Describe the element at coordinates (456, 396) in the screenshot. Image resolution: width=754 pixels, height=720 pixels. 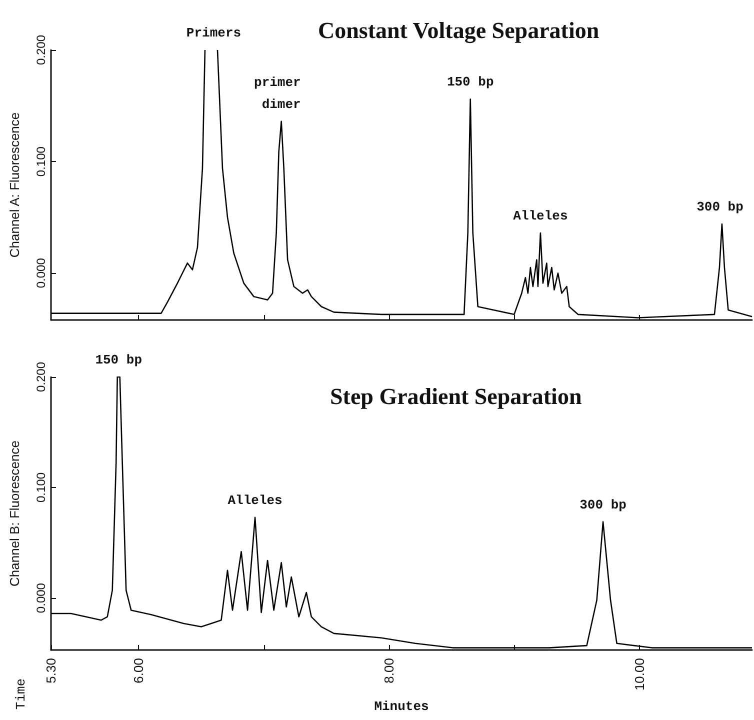
I see `chart-title: Step Gradient Separation` at that location.